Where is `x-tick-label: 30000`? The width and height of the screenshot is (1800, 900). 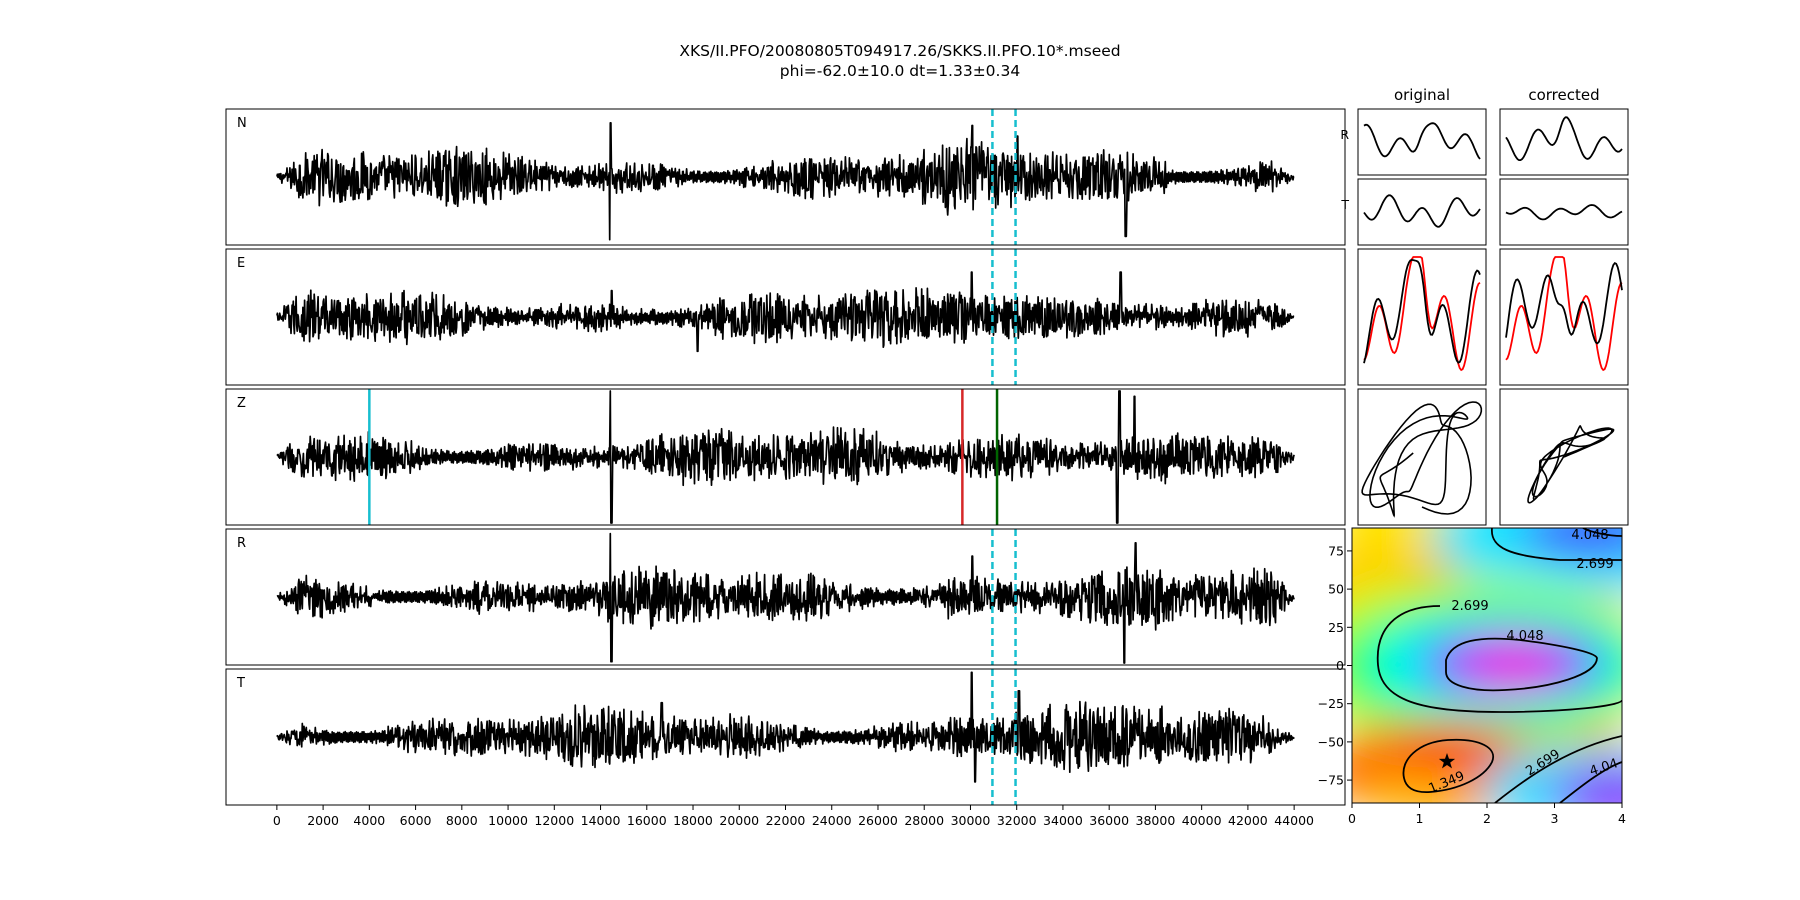
x-tick-label: 30000 is located at coordinates (971, 820).